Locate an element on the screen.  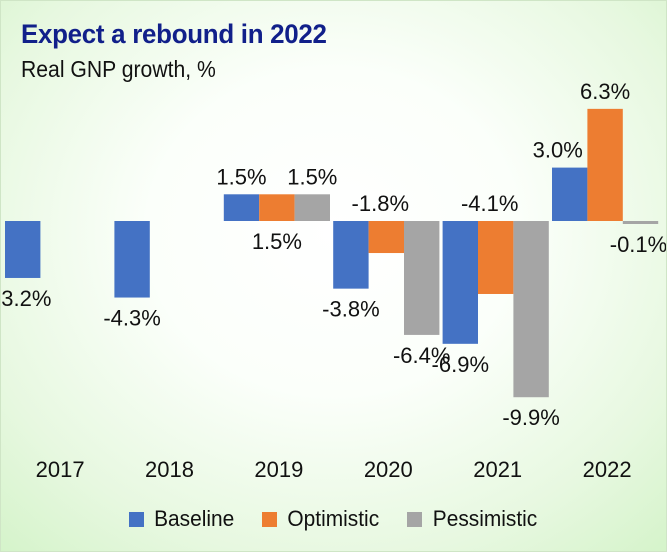
x-tick-label-2018: 2018 is located at coordinates (169, 469).